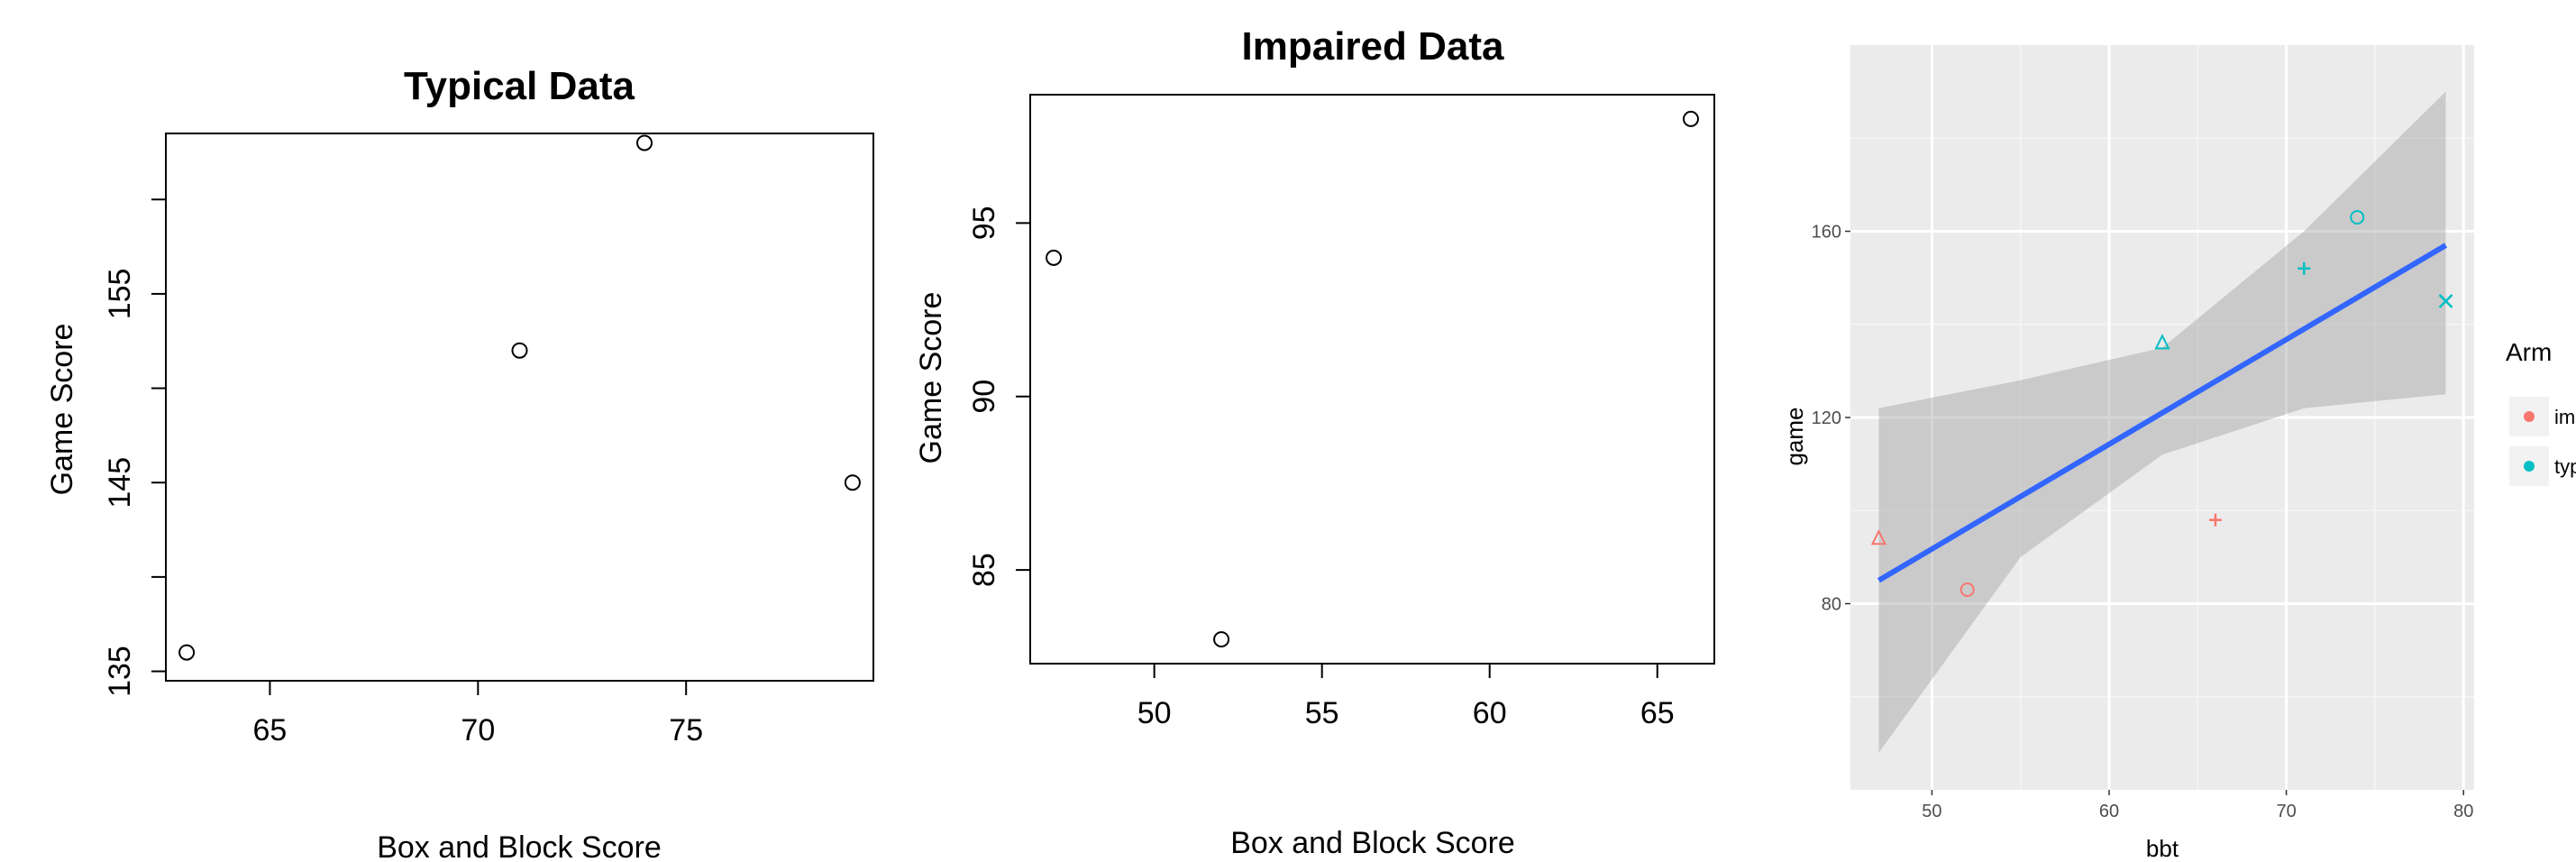 The image size is (2576, 862). Describe the element at coordinates (1794, 436) in the screenshot. I see `combined-y-axis-label: game` at that location.